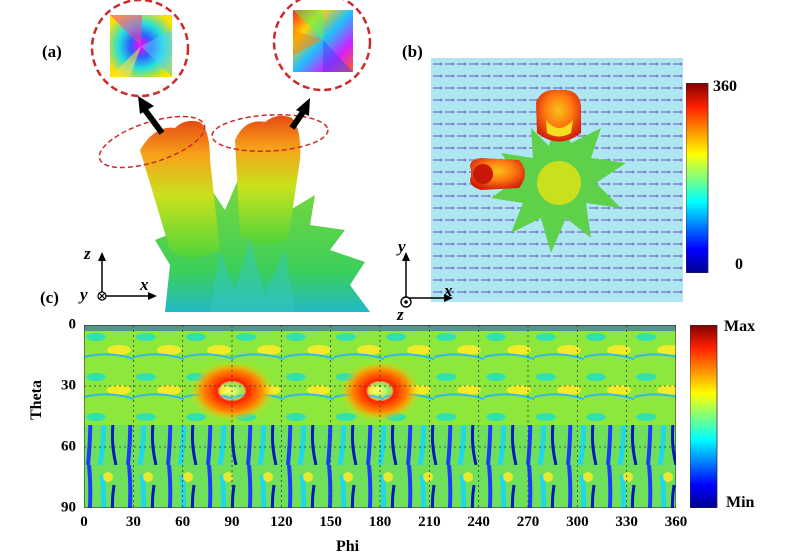 The width and height of the screenshot is (800, 559). I want to click on axes-b, so click(426, 280).